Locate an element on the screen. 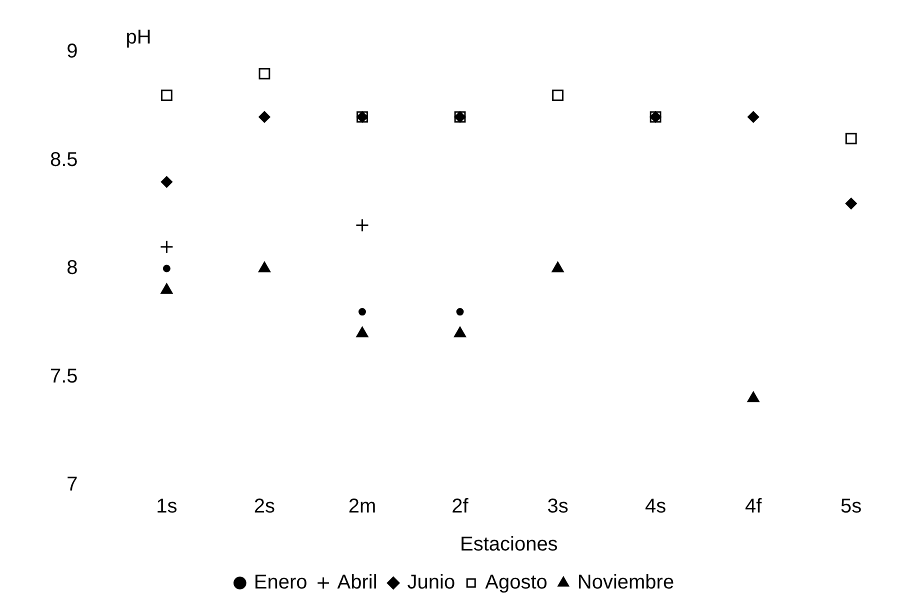 This screenshot has width=910, height=603. y-axis-title: pH is located at coordinates (139, 37).